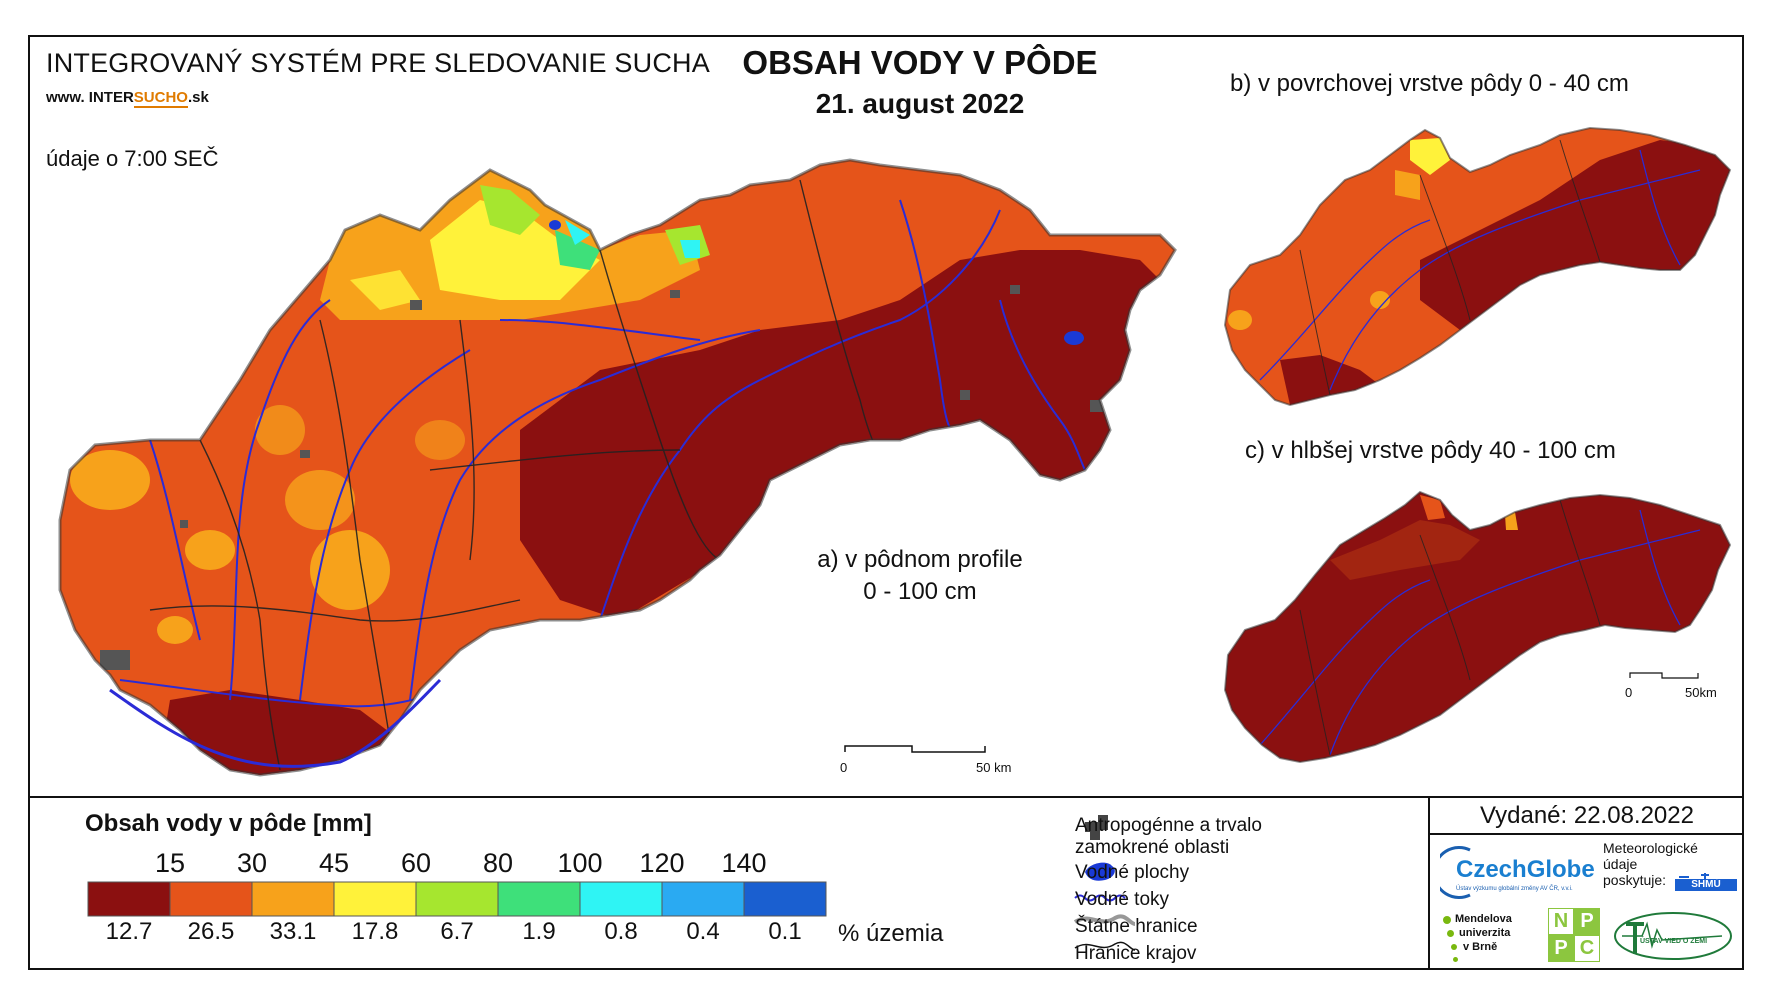 The height and width of the screenshot is (1003, 1772). Describe the element at coordinates (211, 931) in the screenshot. I see `legend-percentage-label: 26.5` at that location.